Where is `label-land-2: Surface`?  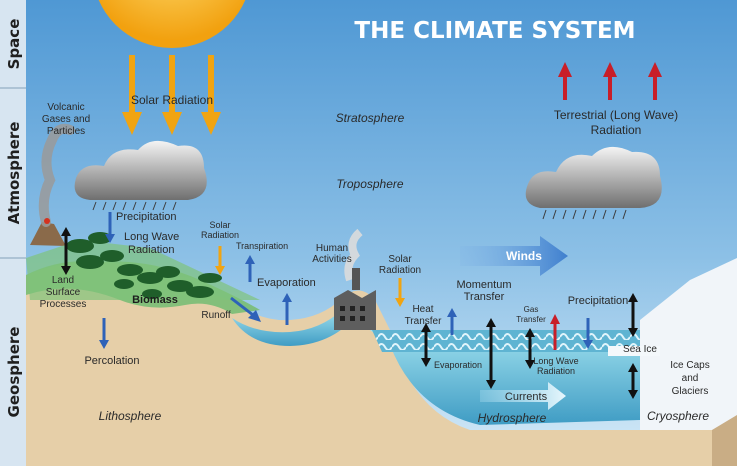 label-land-2: Surface is located at coordinates (63, 292).